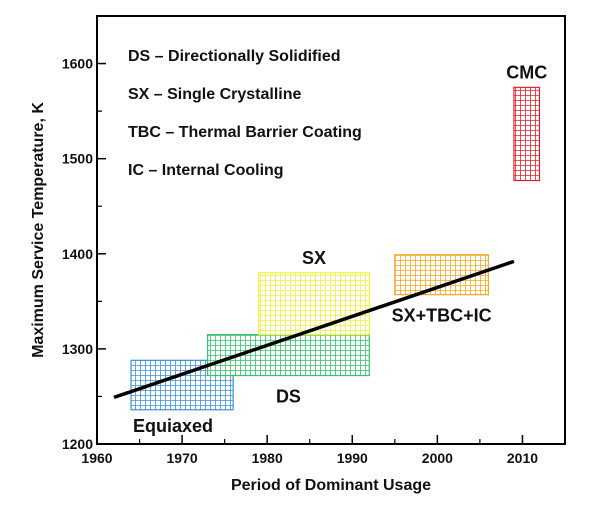  Describe the element at coordinates (77, 159) in the screenshot. I see `y-tick-label: 1500` at that location.